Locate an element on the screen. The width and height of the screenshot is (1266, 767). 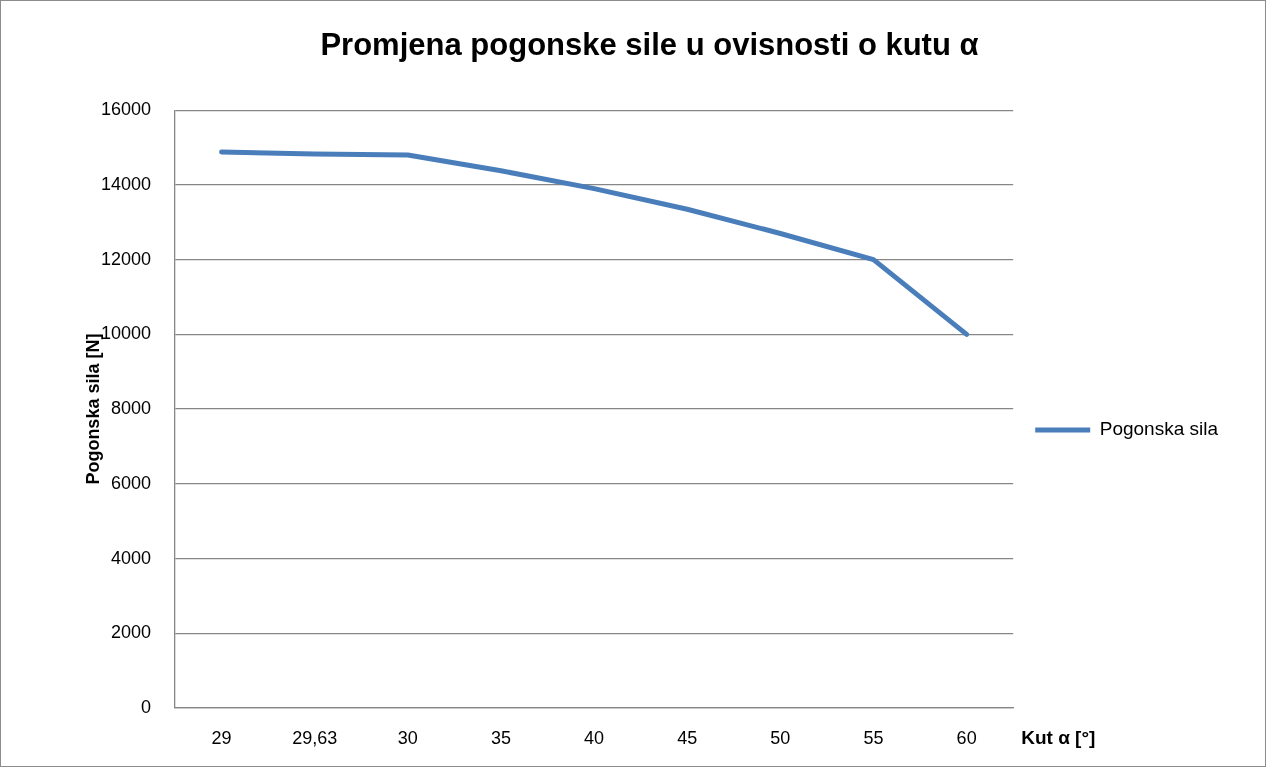
y-tick-label: 14000 is located at coordinates (125, 183).